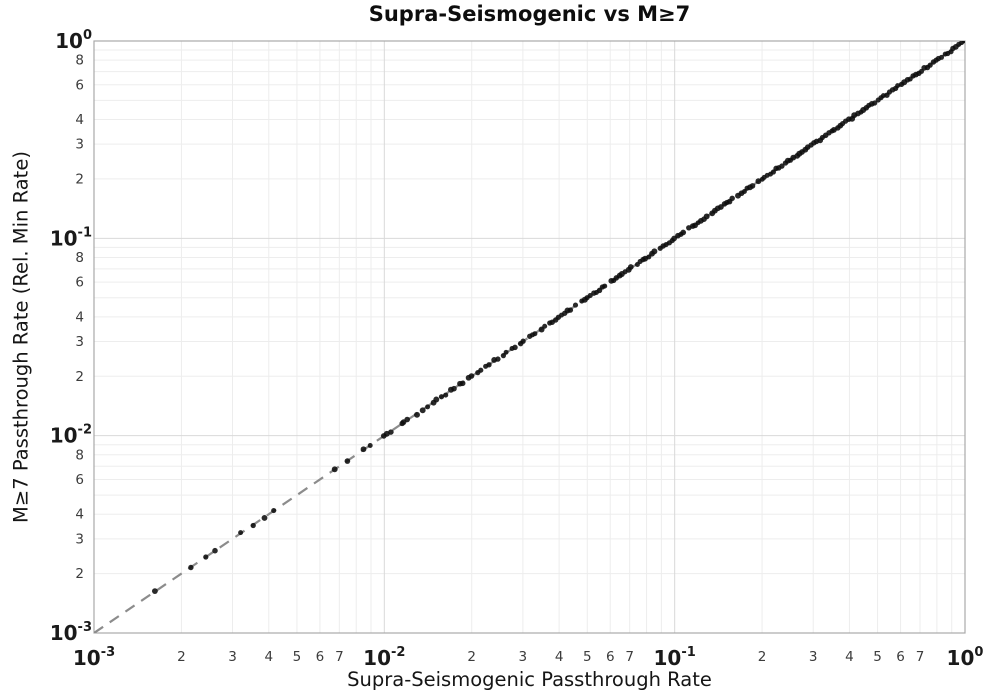 This screenshot has height=700, width=1000. I want to click on y-tick-labels: 10⁰ 10⁻¹ 10⁻² 10⁻³ 8 6 4 3 2 8 6 4 3 2 8 6 4 3 2, so click(71, 336).